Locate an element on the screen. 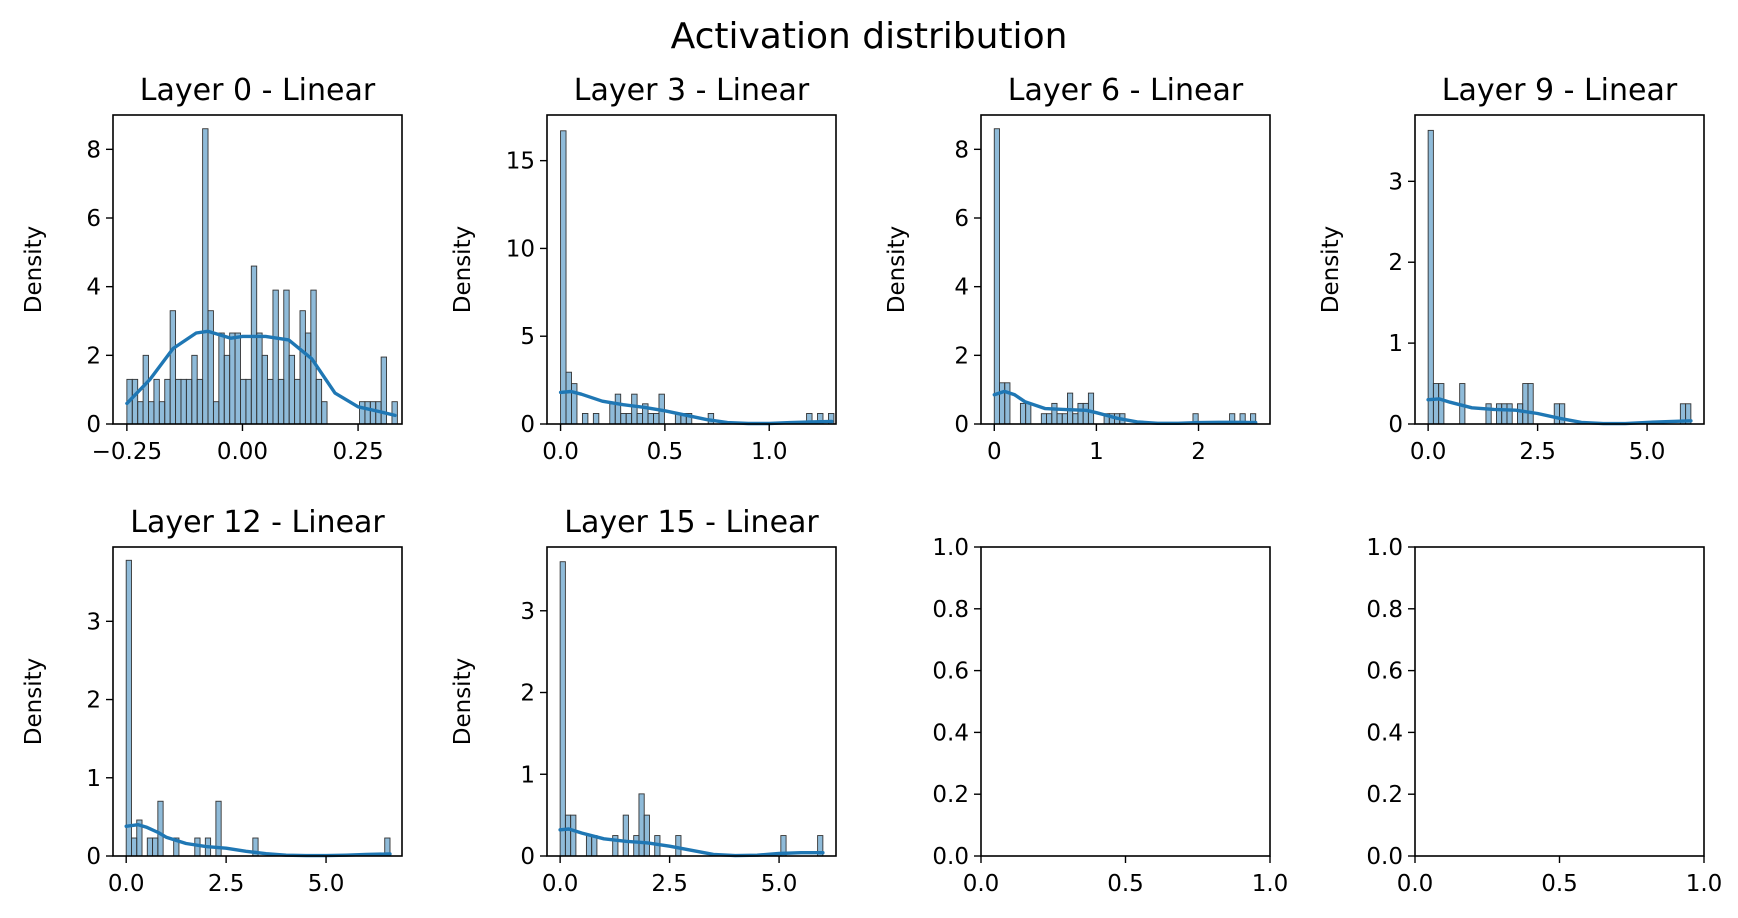  x-tick-label: −0.25 is located at coordinates (127, 452).